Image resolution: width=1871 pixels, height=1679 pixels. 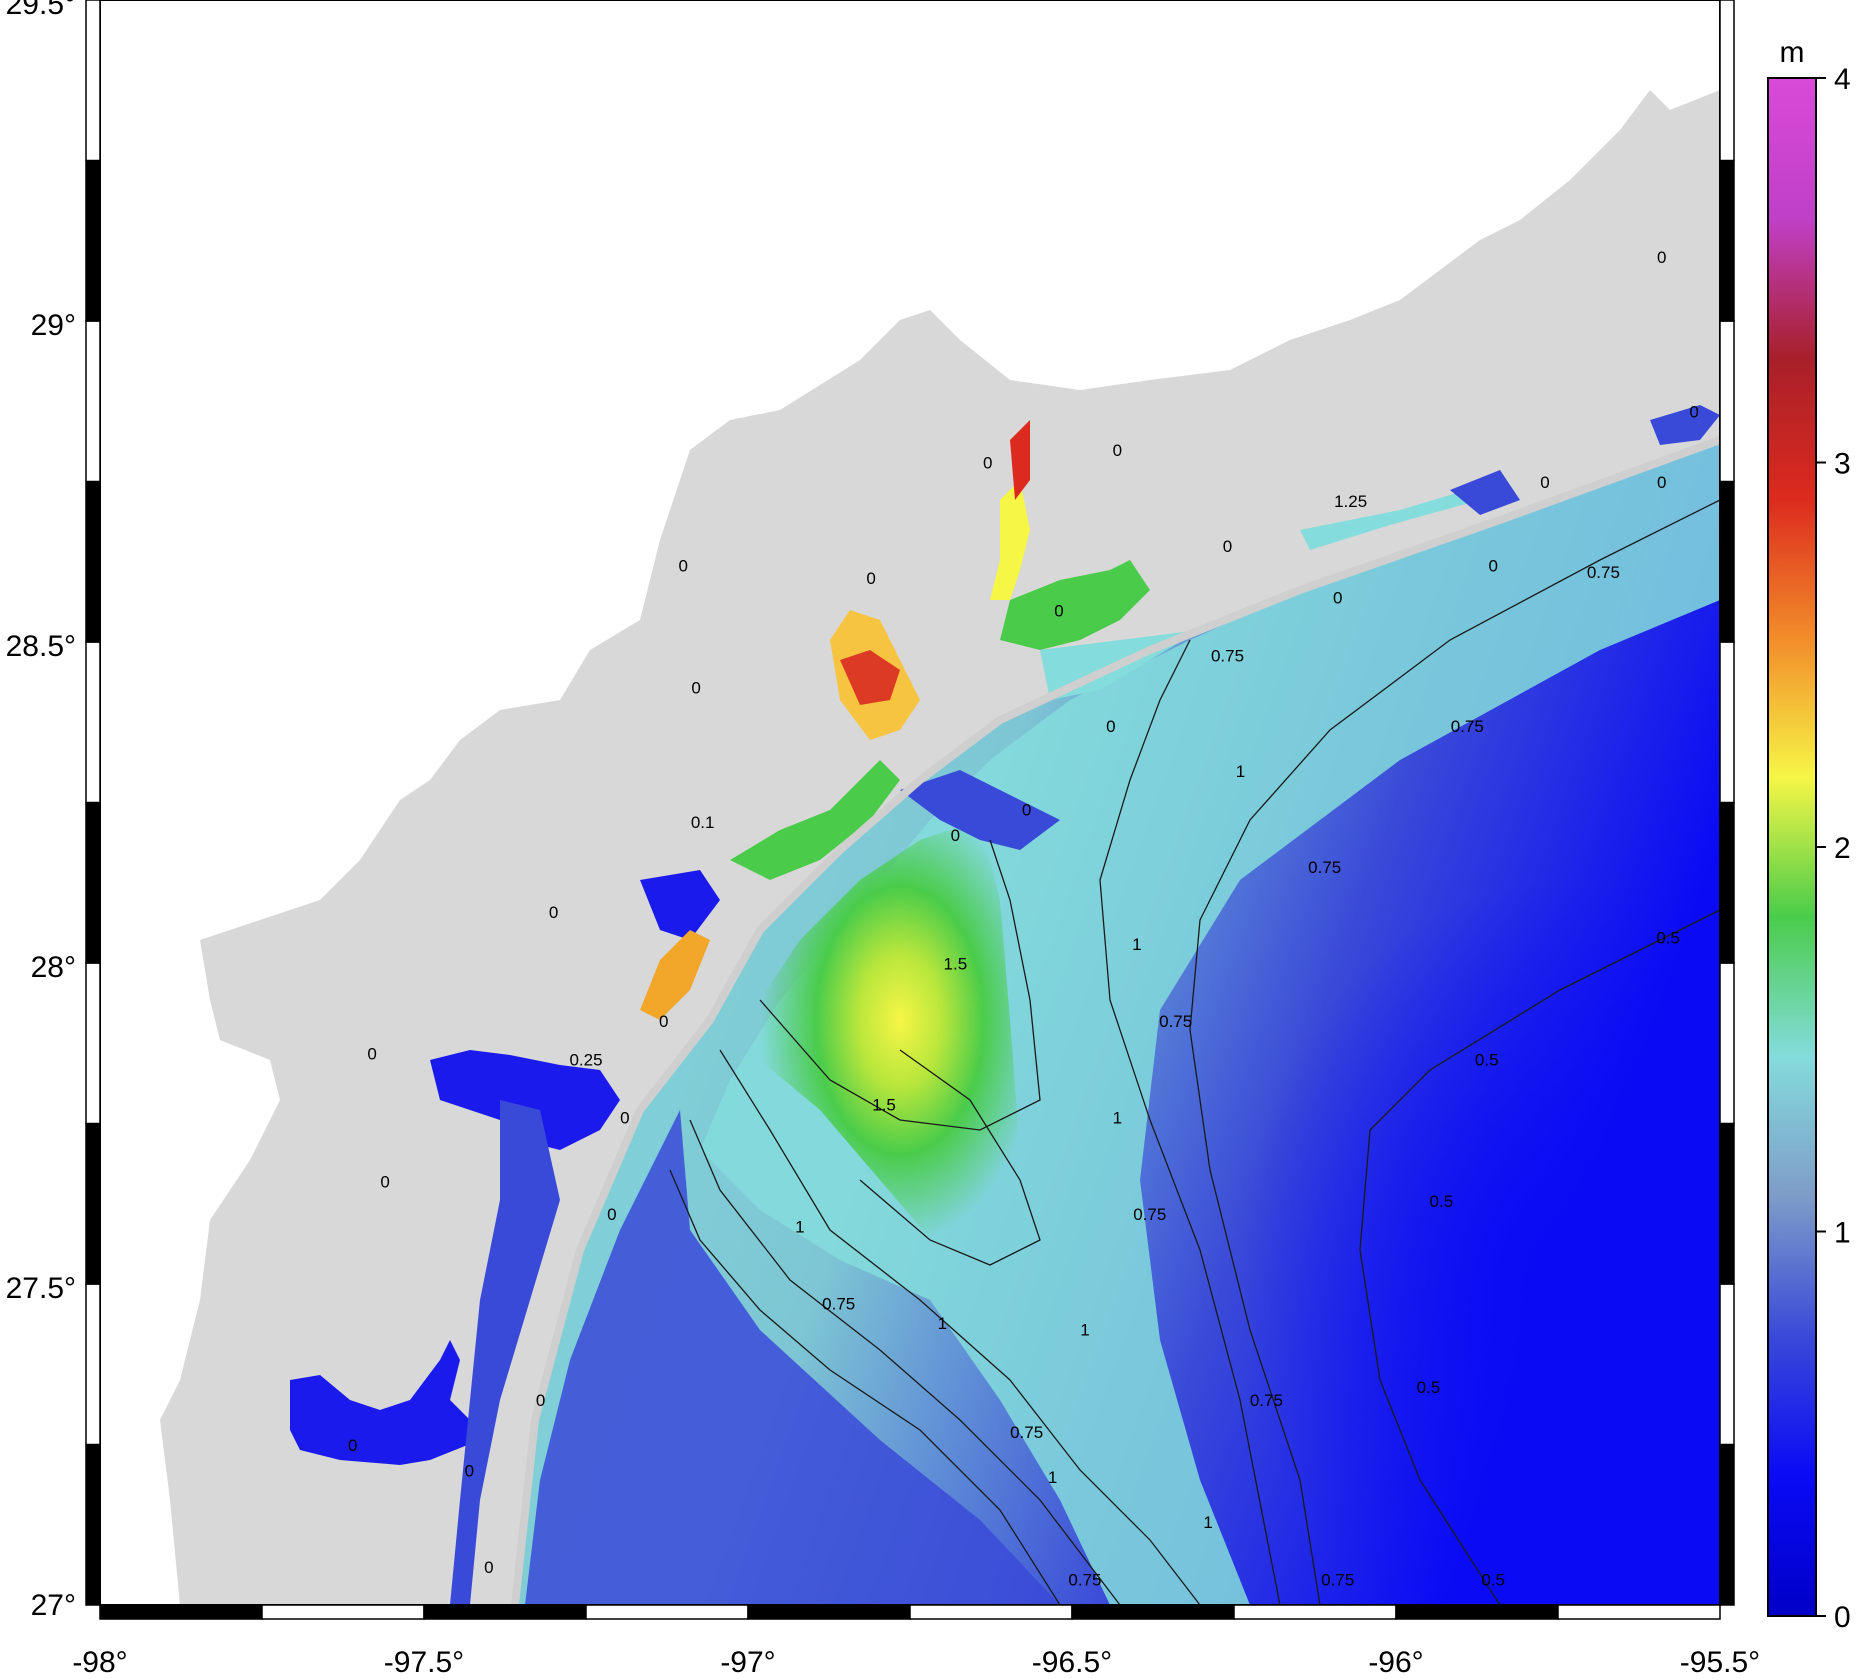 What do you see at coordinates (1809, 835) in the screenshot?
I see `colorbar: m 0 1 2 3 4` at bounding box center [1809, 835].